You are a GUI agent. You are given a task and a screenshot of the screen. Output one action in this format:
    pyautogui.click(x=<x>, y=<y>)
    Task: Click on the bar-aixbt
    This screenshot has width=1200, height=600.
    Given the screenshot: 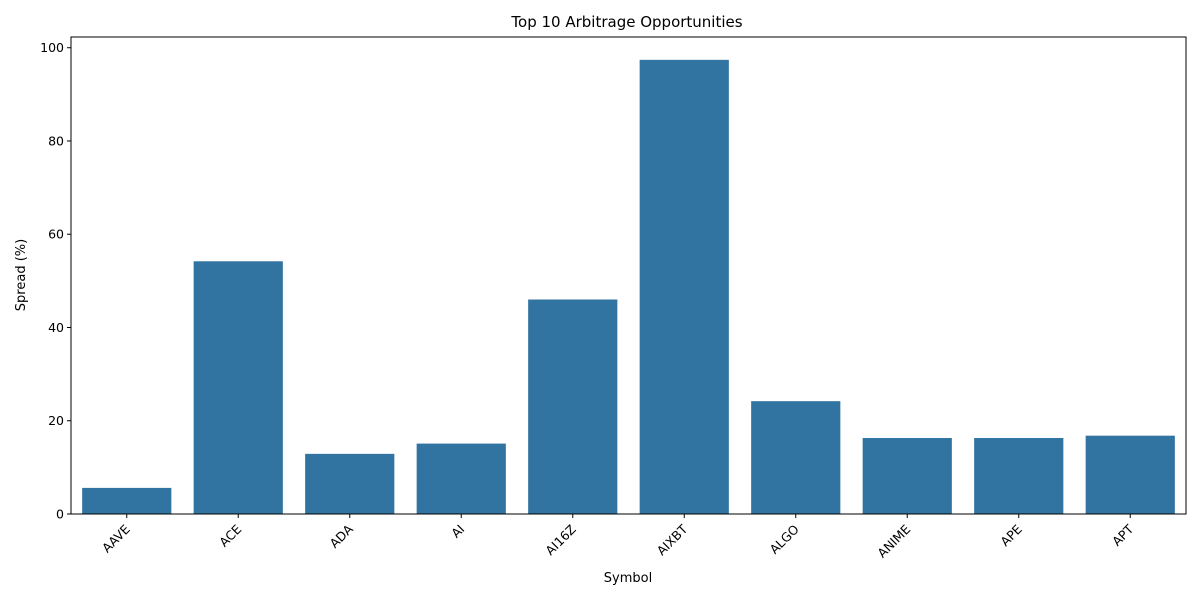 What is the action you would take?
    pyautogui.click(x=684, y=286)
    